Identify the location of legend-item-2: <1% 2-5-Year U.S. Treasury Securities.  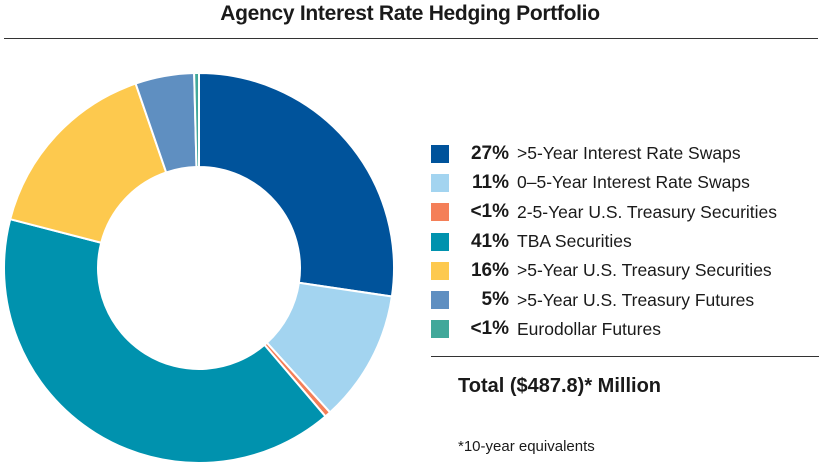
(621, 212).